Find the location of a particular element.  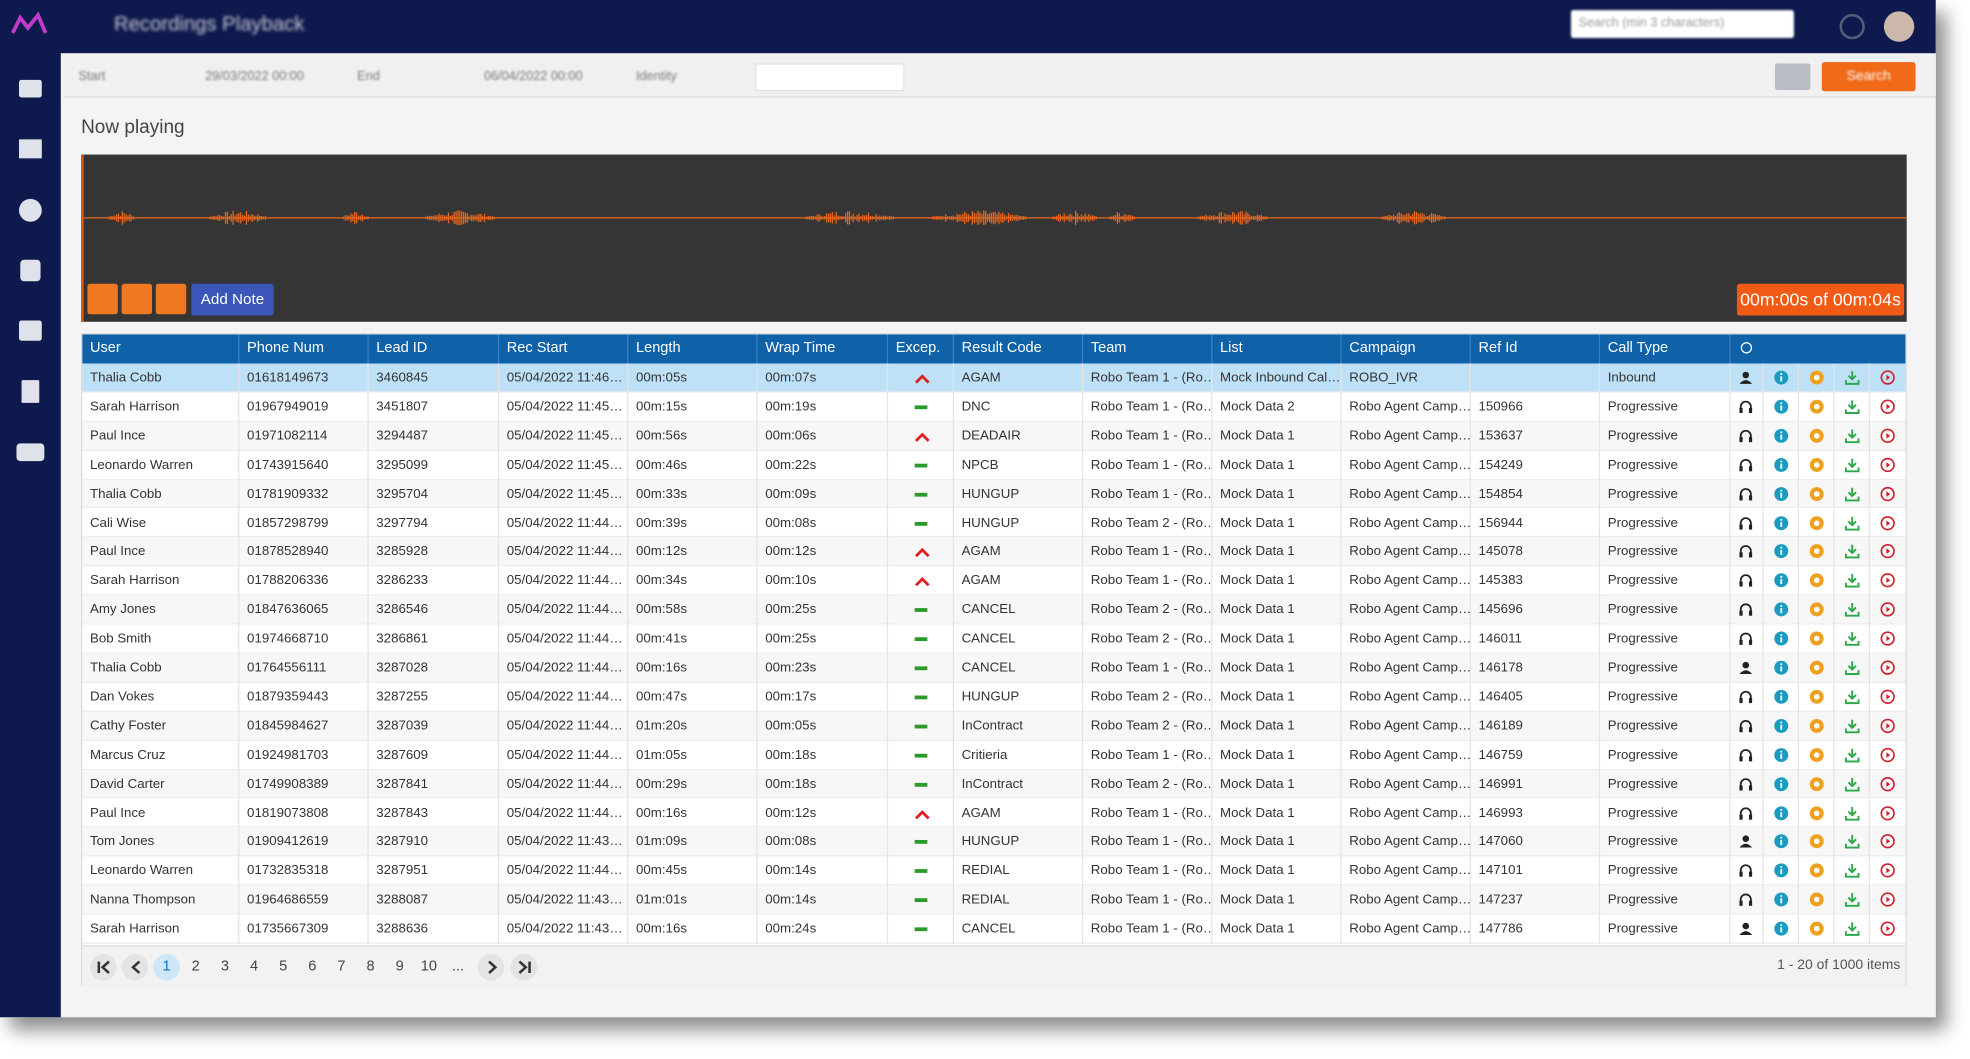

filter-value: 29/03/2022 00:00 is located at coordinates (254, 76).